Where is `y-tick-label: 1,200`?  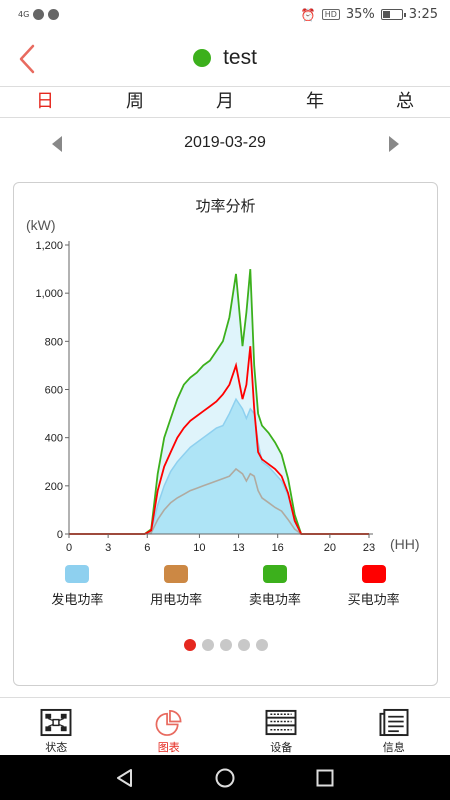 y-tick-label: 1,200 is located at coordinates (49, 246).